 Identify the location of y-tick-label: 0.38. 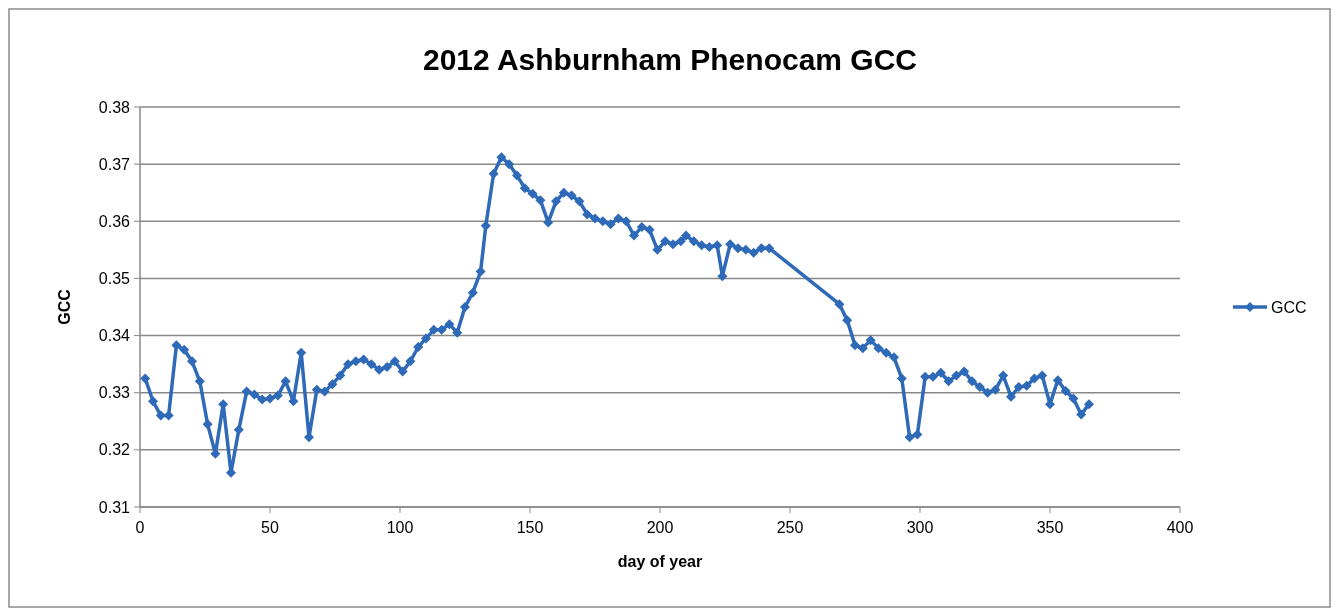
(114, 107).